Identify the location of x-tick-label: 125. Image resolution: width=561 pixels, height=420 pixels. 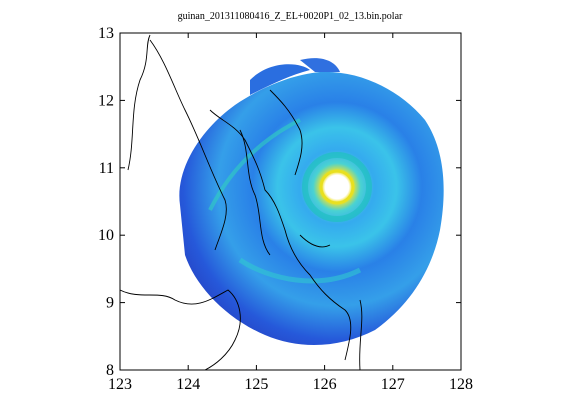
(256, 384).